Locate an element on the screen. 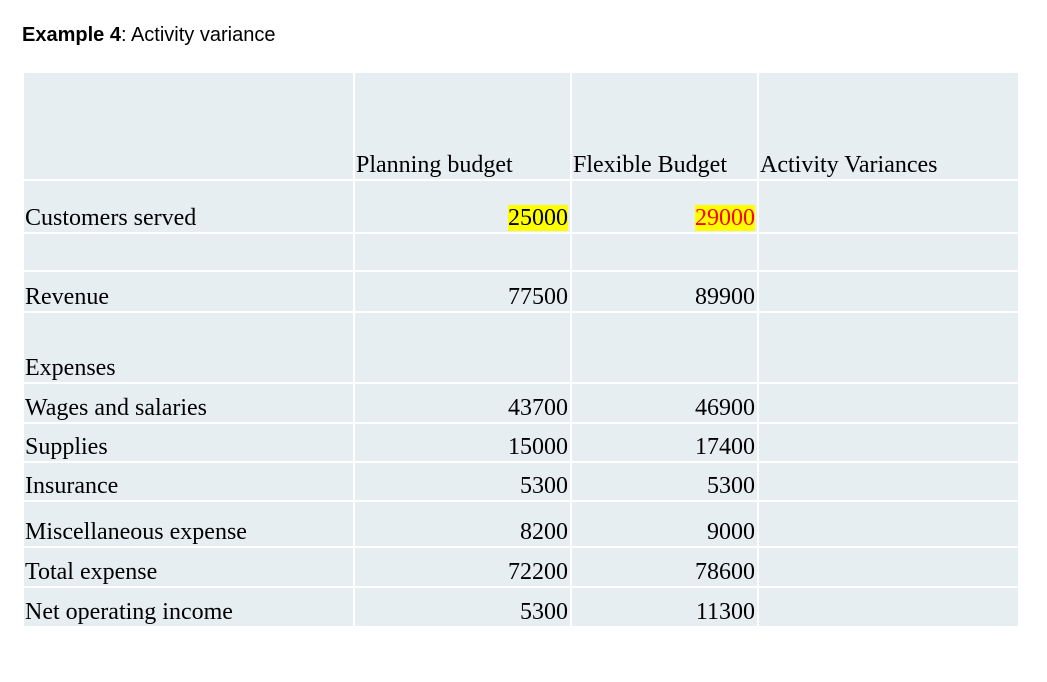  title-rest: : Activity variance is located at coordinates (198, 35).